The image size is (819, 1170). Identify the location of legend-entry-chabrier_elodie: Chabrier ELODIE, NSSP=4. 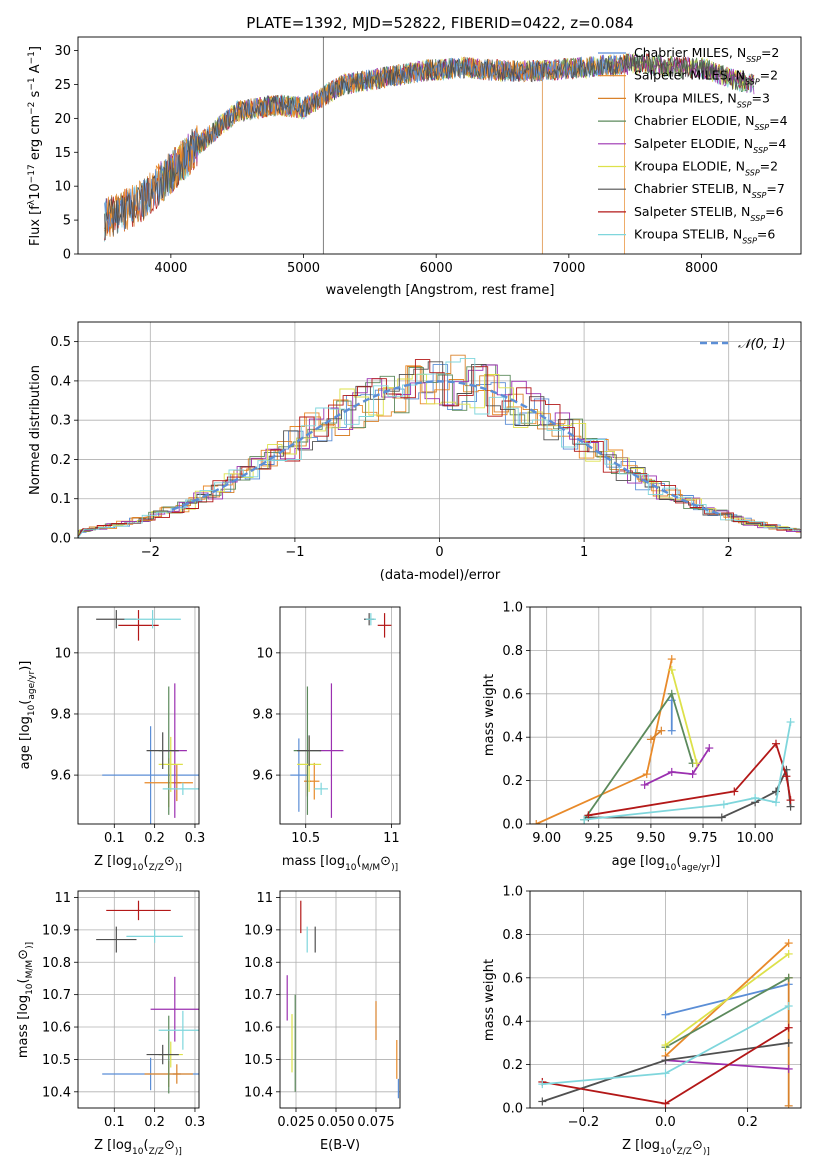
(693, 122).